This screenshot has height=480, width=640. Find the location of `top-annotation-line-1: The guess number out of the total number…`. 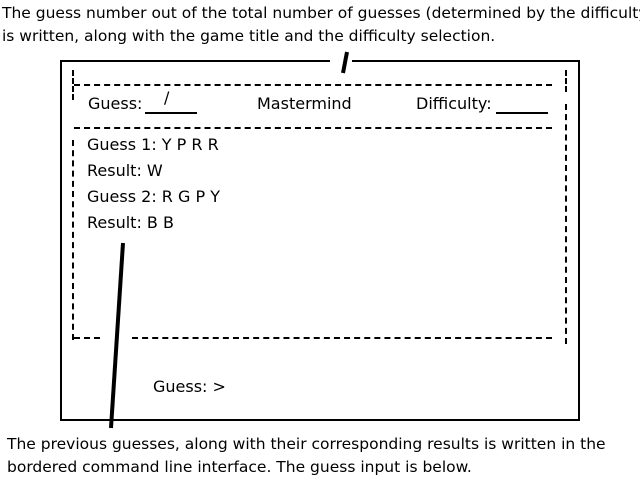

top-annotation-line-1: The guess number out of the total number… is located at coordinates (321, 13).